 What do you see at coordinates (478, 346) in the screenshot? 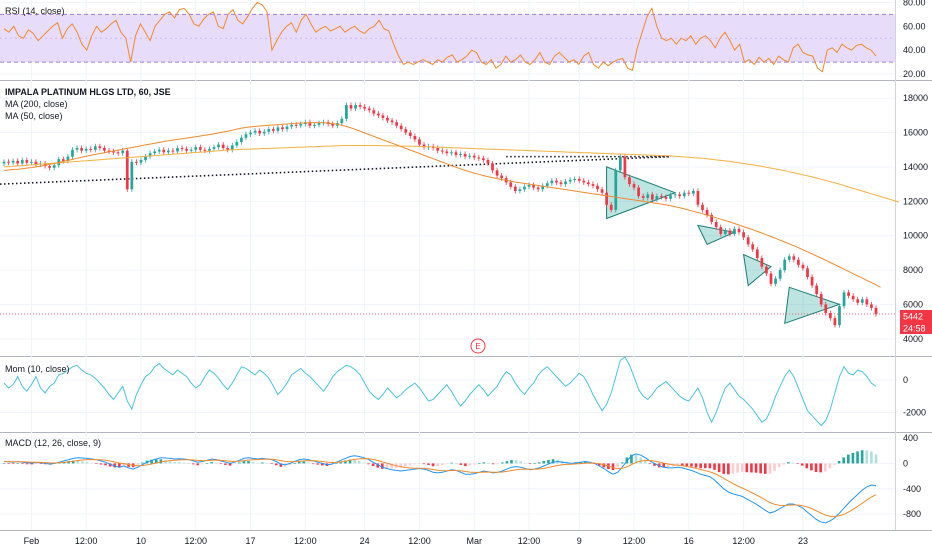
I see `earnings-event-marker` at bounding box center [478, 346].